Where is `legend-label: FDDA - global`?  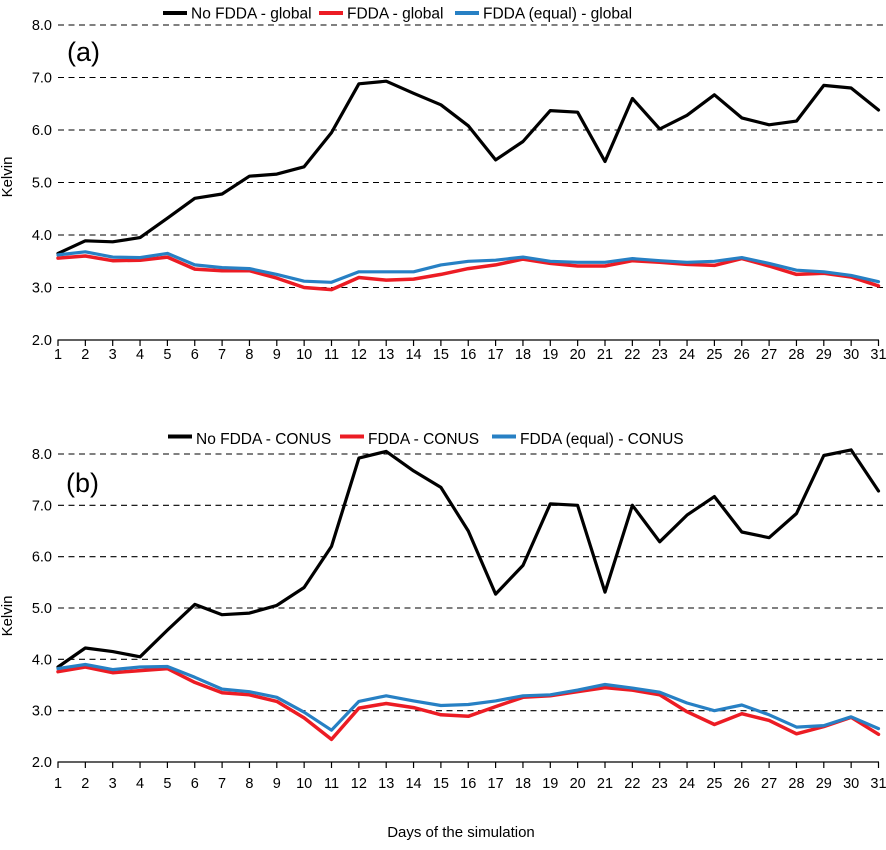 legend-label: FDDA - global is located at coordinates (395, 14).